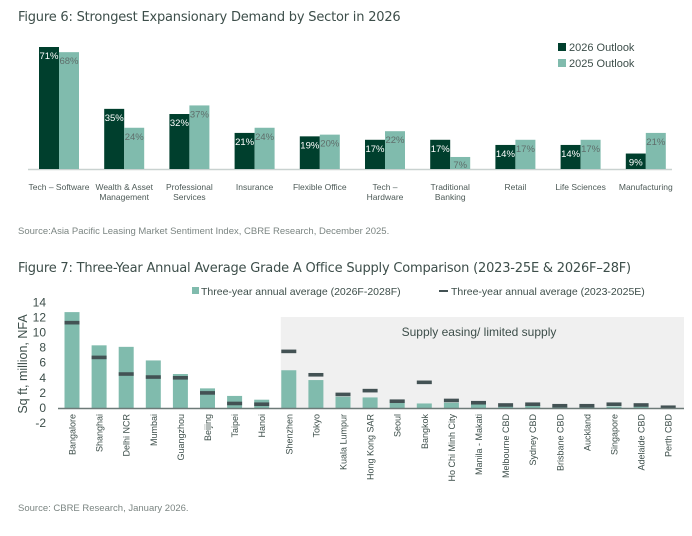 The height and width of the screenshot is (536, 692). What do you see at coordinates (73, 434) in the screenshot?
I see `x-tick-label: Bangalore` at bounding box center [73, 434].